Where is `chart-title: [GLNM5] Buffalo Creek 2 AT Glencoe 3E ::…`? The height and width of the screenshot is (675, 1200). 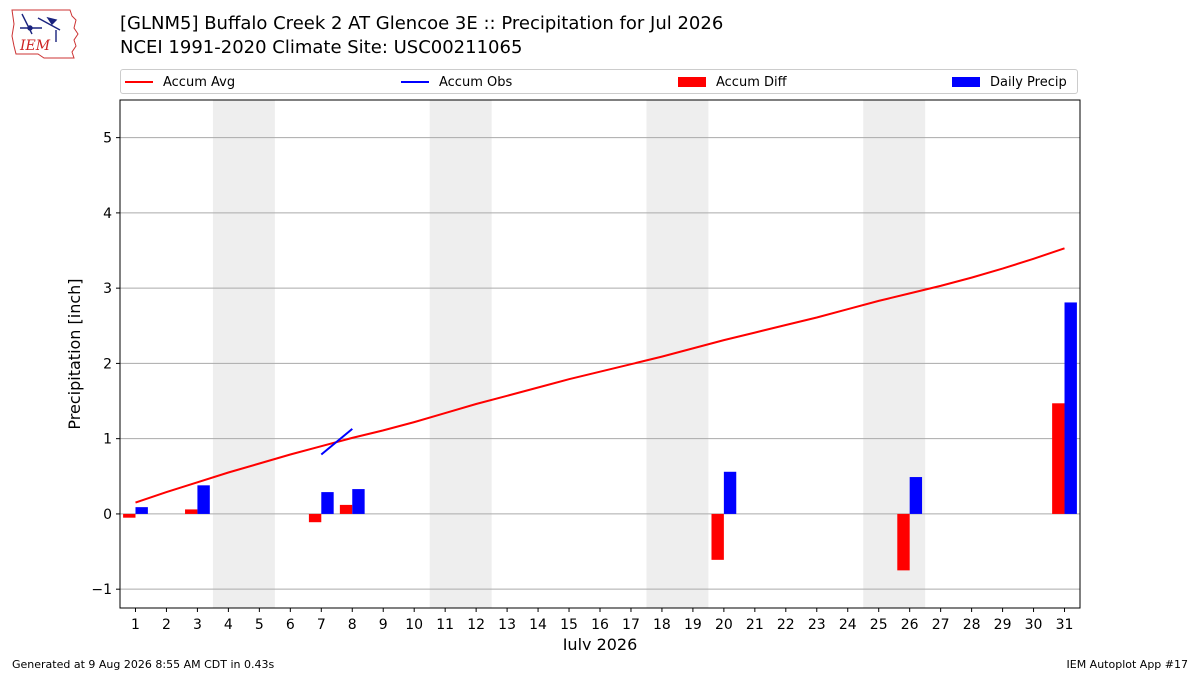
chart-title: [GLNM5] Buffalo Creek 2 AT Glencoe 3E ::… is located at coordinates (422, 23).